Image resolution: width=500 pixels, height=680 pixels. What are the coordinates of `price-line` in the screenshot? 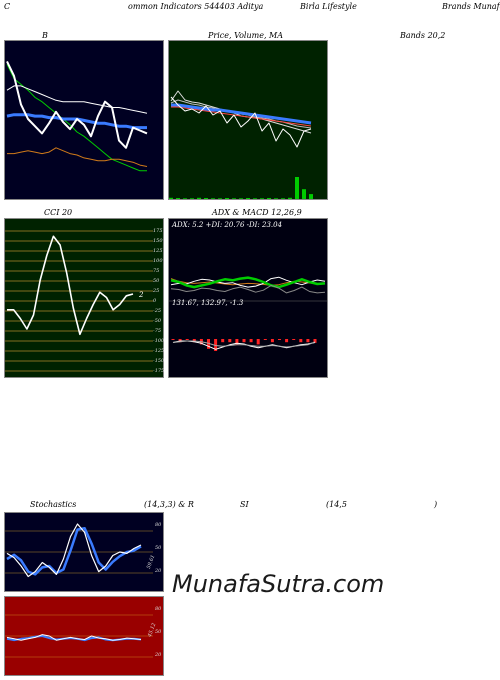 It's located at (77, 104).